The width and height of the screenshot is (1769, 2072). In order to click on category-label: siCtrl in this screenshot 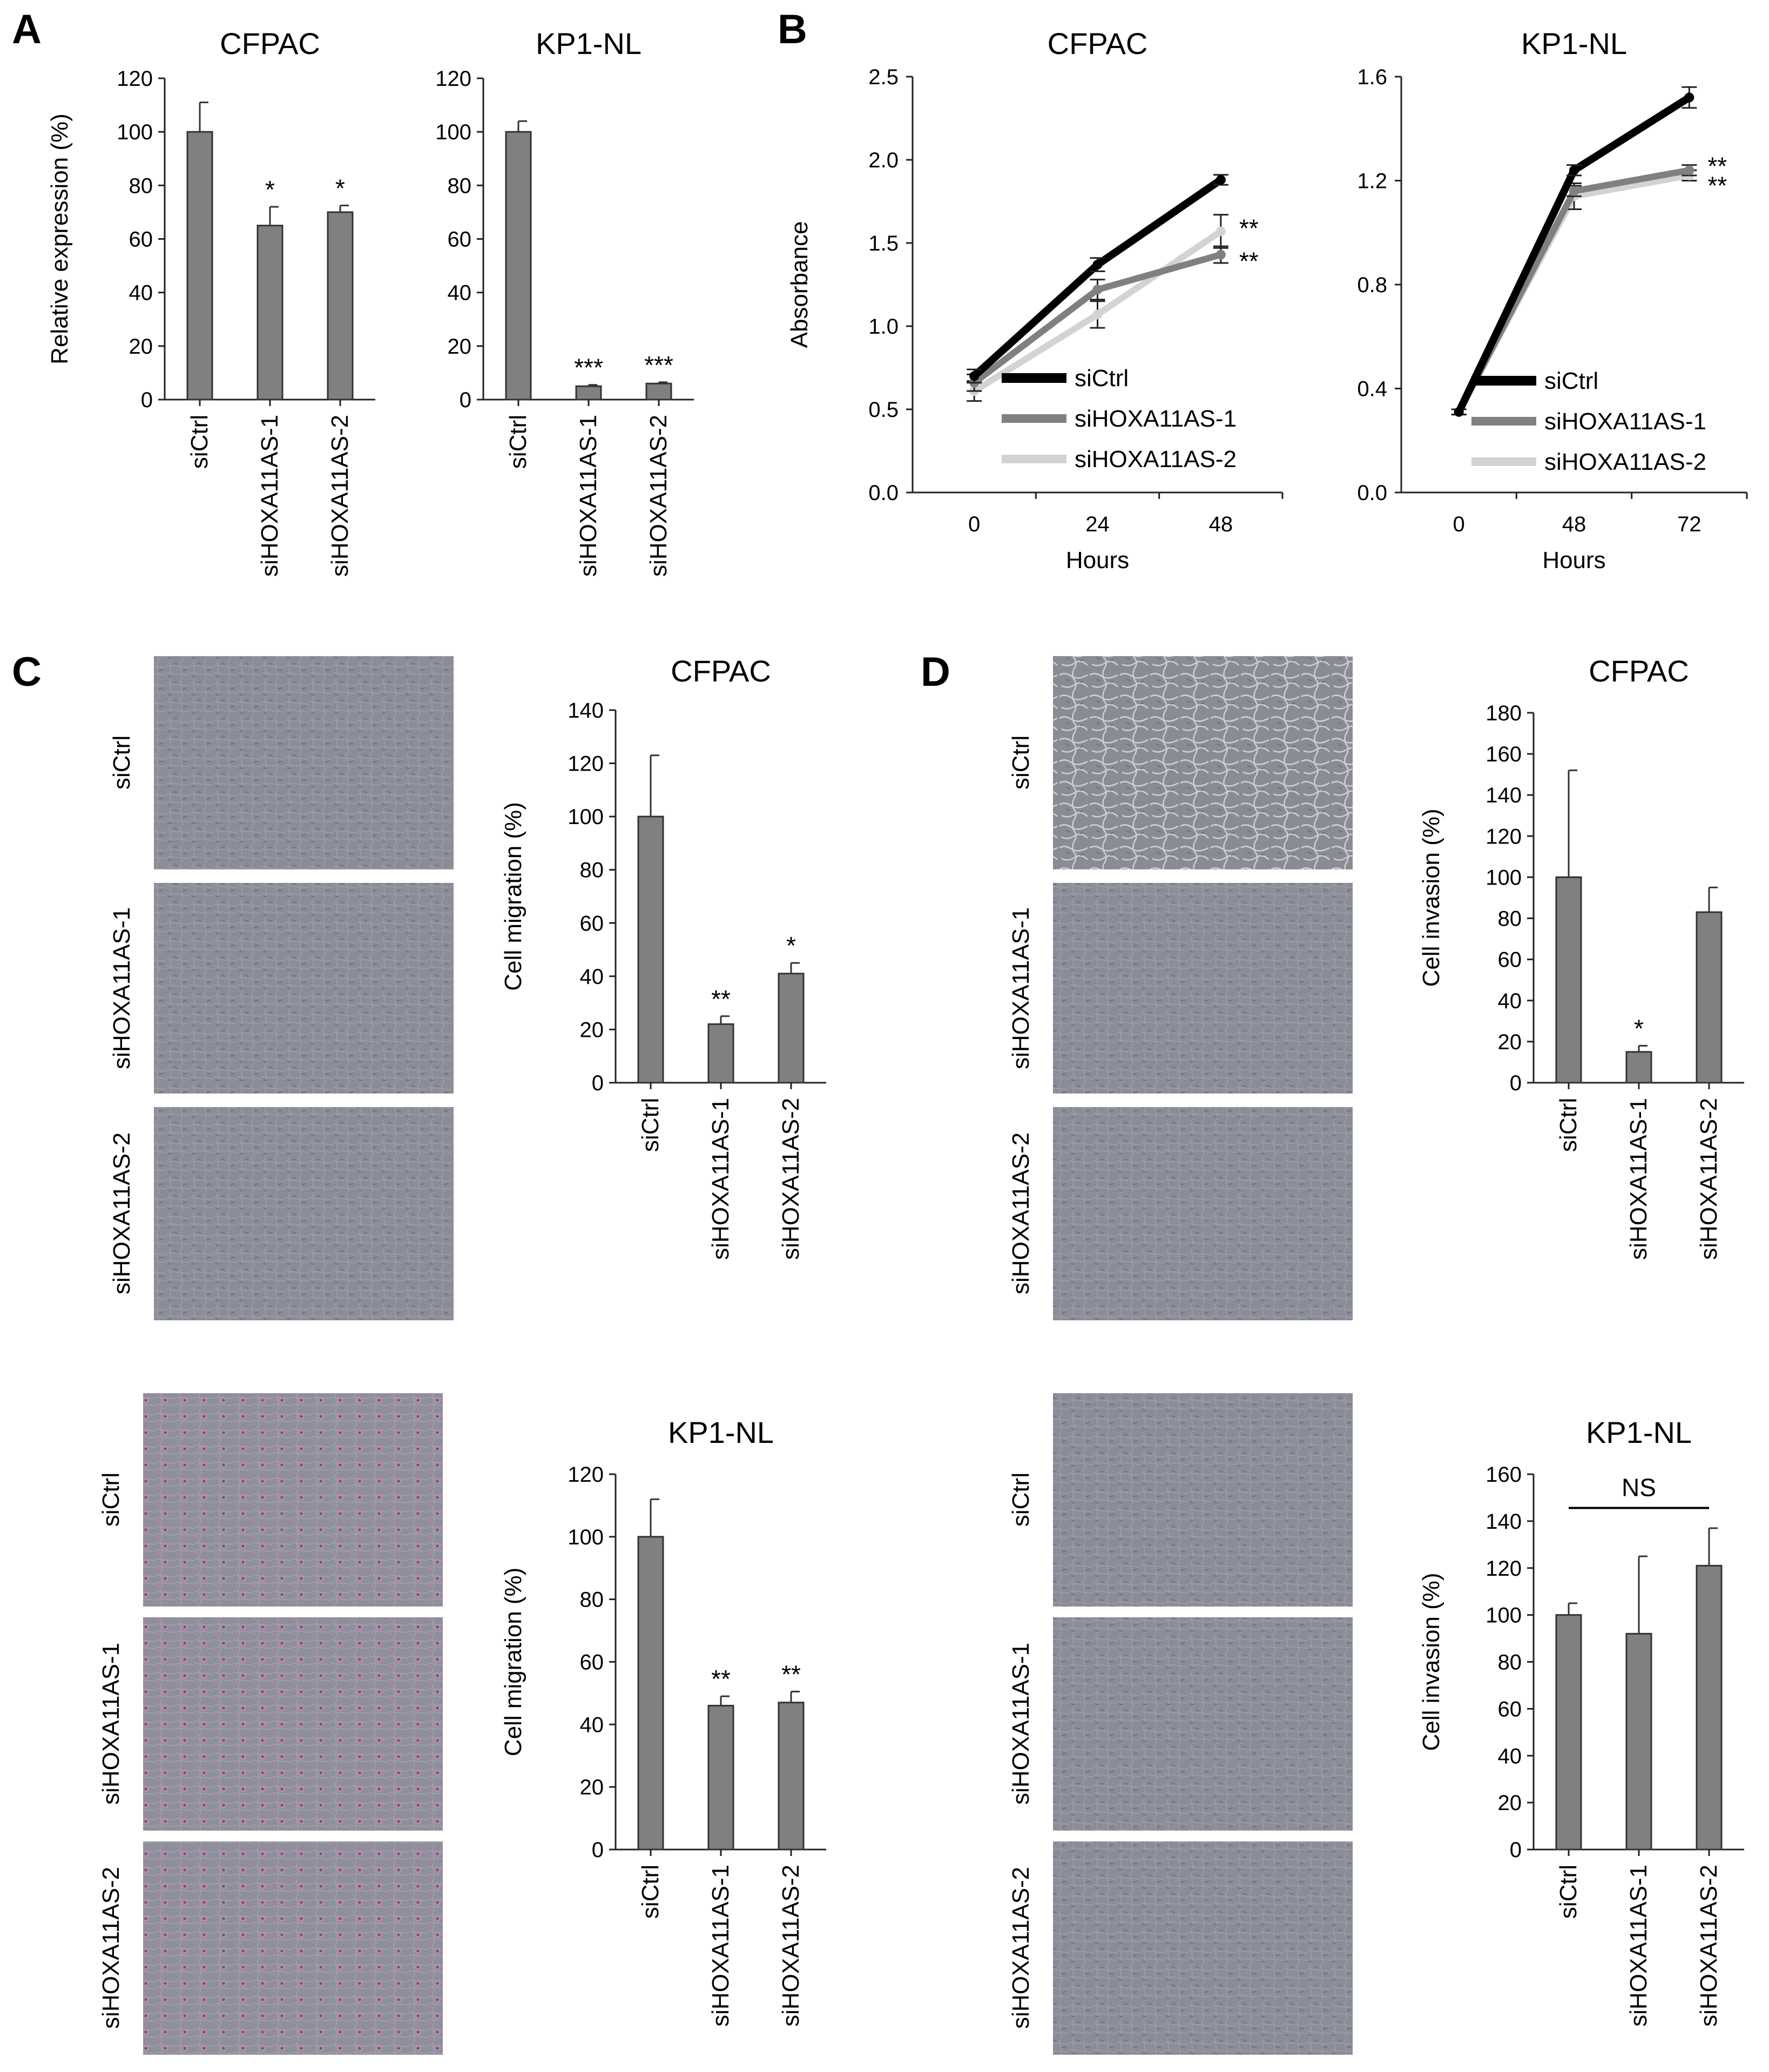, I will do `click(650, 1892)`.